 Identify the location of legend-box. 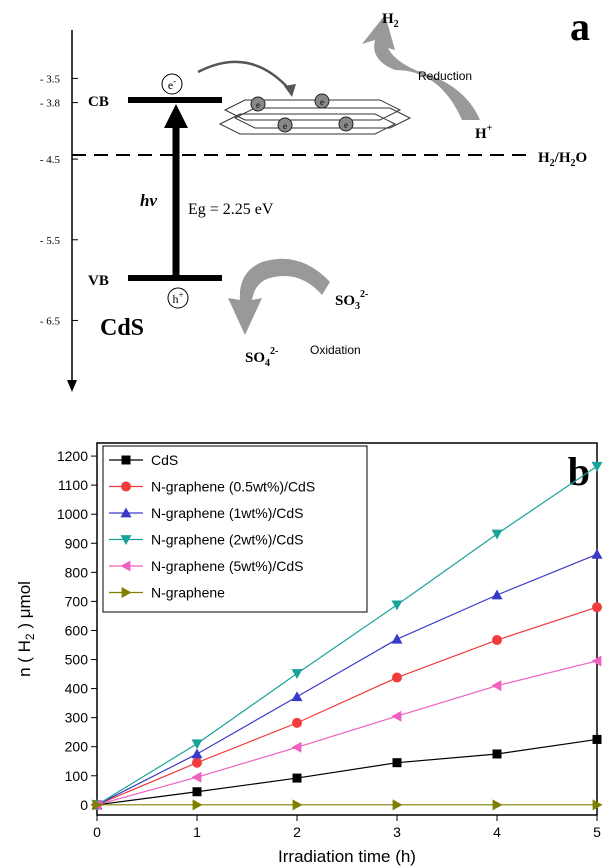
(235, 529).